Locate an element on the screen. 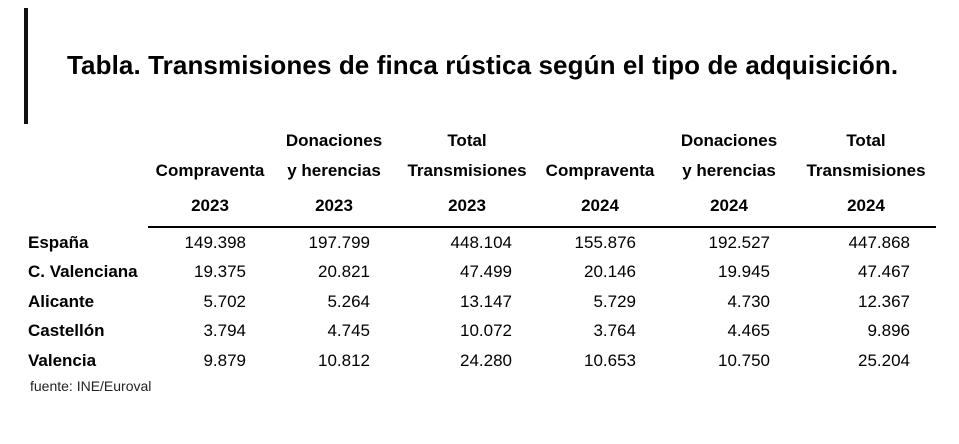 This screenshot has width=959, height=444. table-cell: 448.104 is located at coordinates (481, 242).